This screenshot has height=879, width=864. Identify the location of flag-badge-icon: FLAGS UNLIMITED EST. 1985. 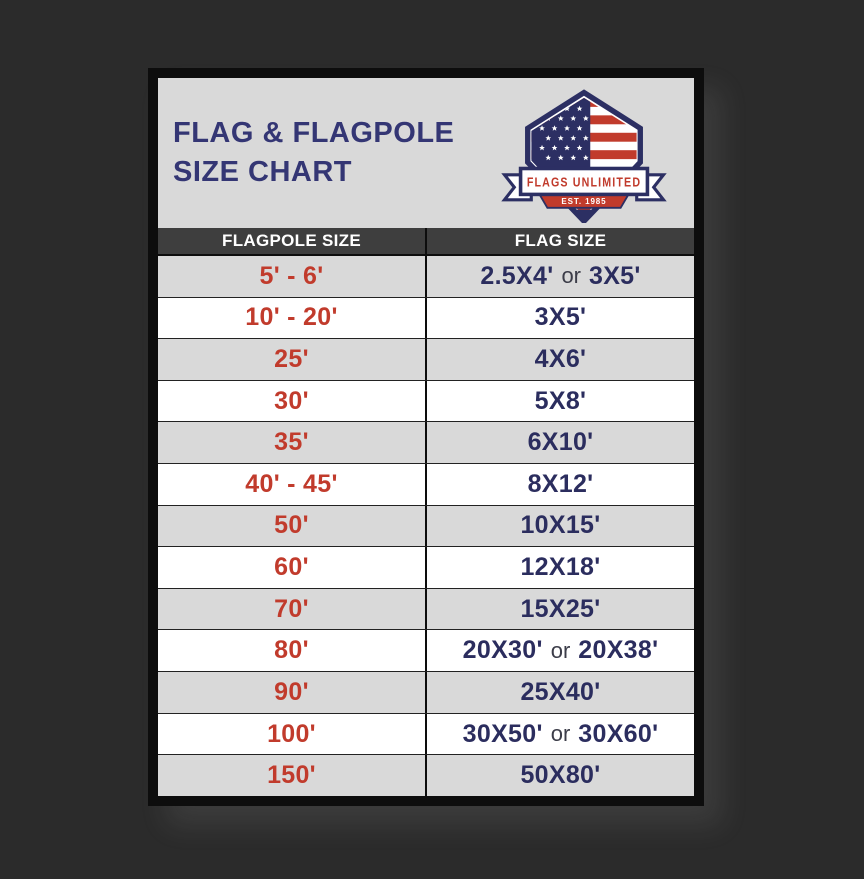
(584, 157).